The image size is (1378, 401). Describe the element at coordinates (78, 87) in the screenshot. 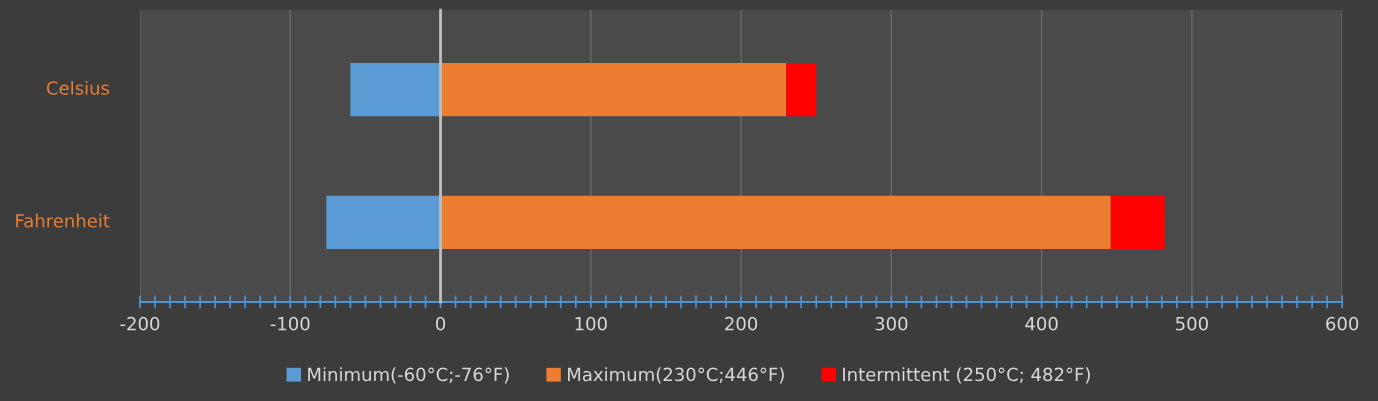

I see `y-tick-label: Celsius` at that location.